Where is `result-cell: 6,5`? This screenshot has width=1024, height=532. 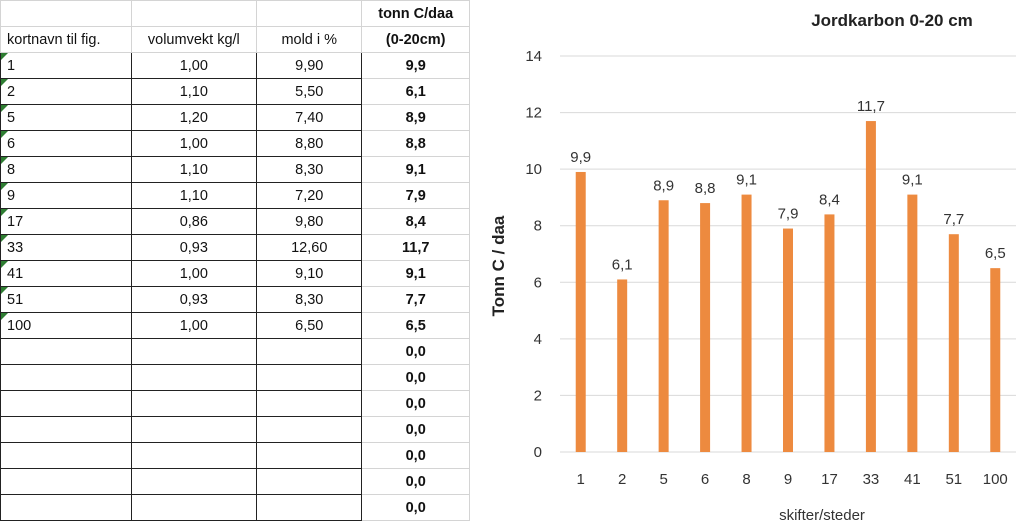
result-cell: 6,5 is located at coordinates (415, 325).